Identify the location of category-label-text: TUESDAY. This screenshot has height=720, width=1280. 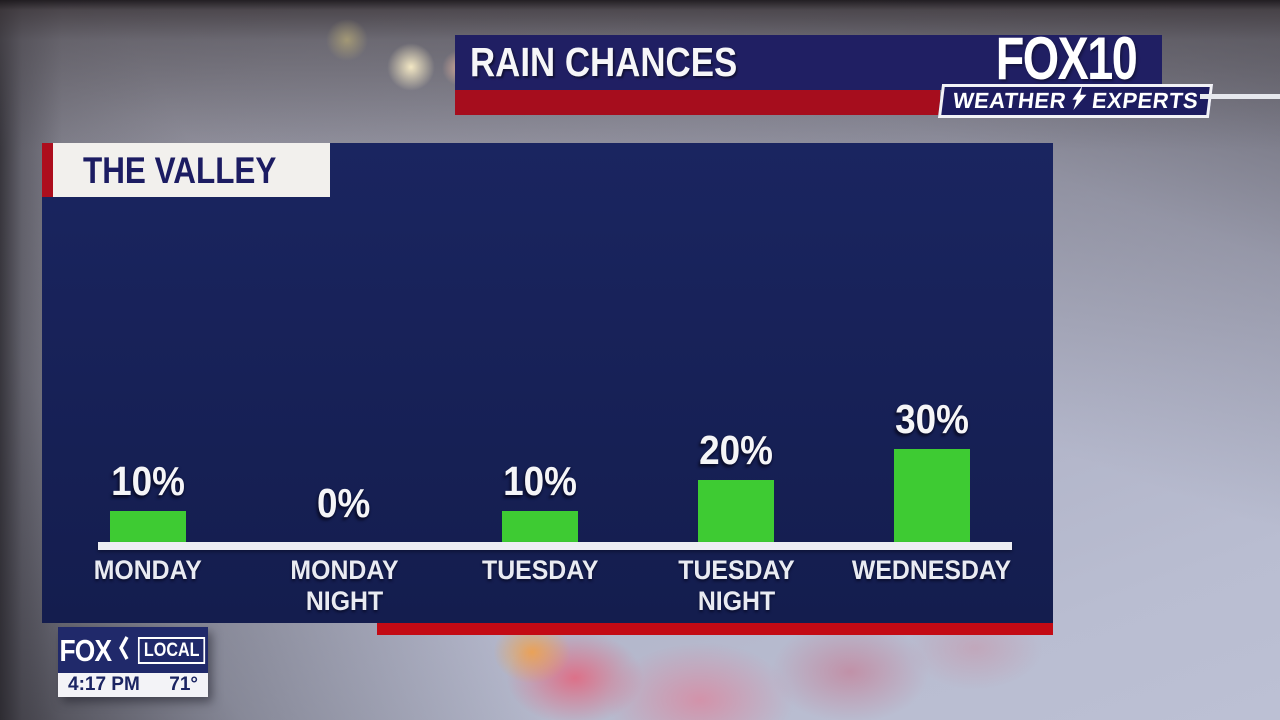
(540, 570).